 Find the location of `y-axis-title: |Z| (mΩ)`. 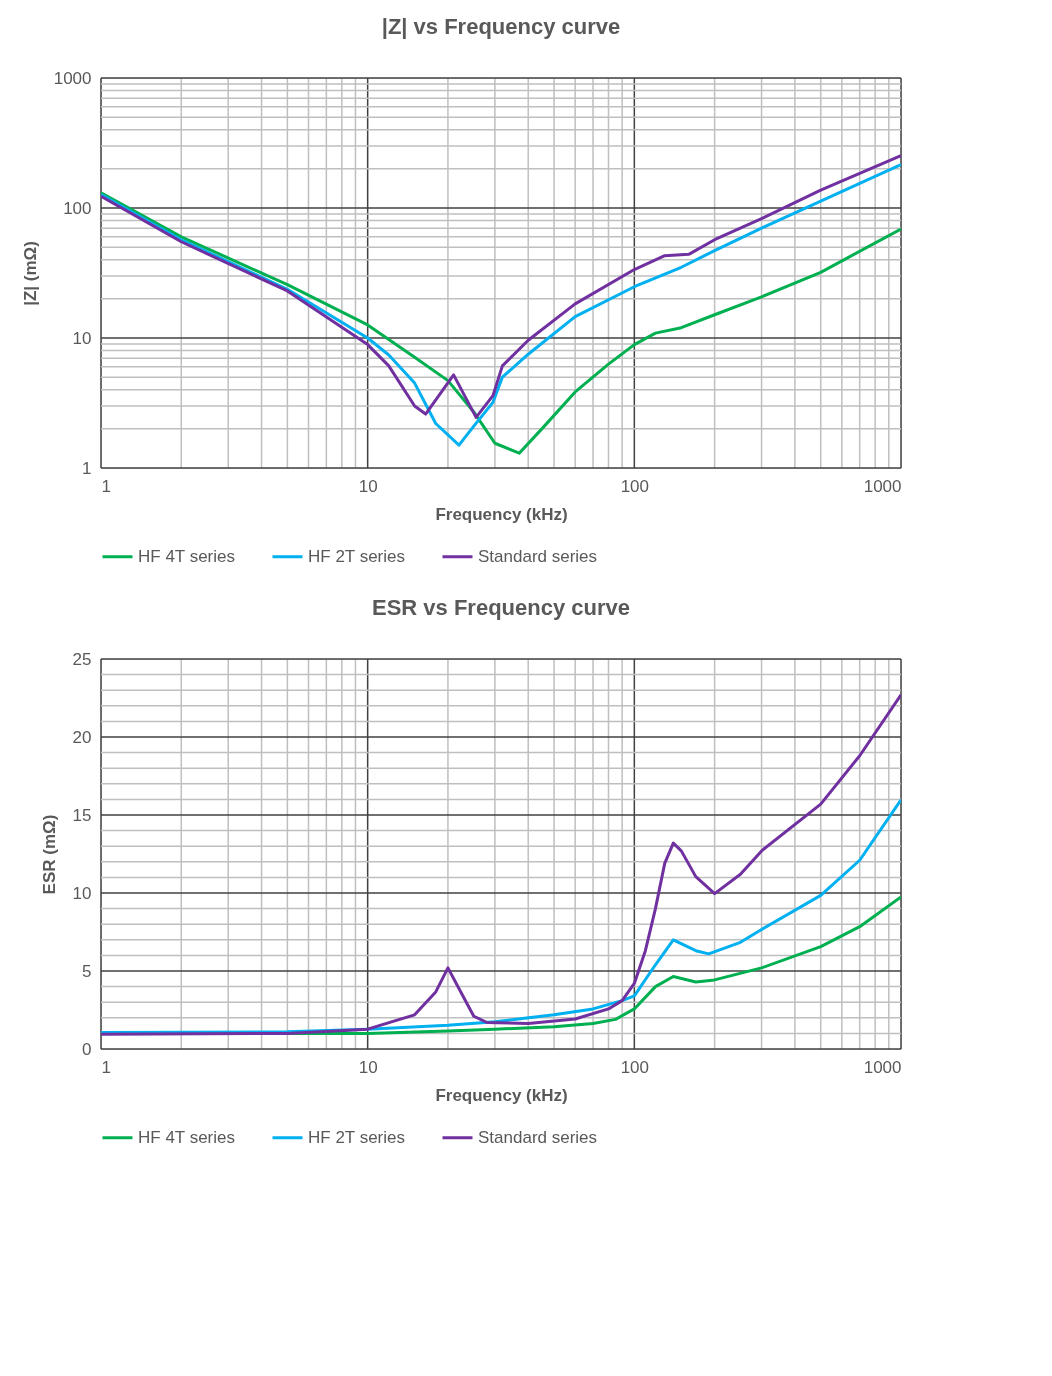

y-axis-title: |Z| (mΩ) is located at coordinates (30, 273).